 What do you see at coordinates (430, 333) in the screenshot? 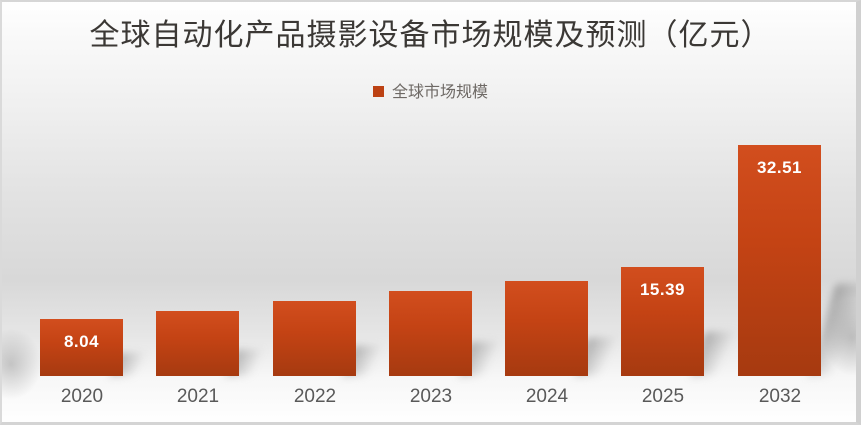
I see `bar-2023` at bounding box center [430, 333].